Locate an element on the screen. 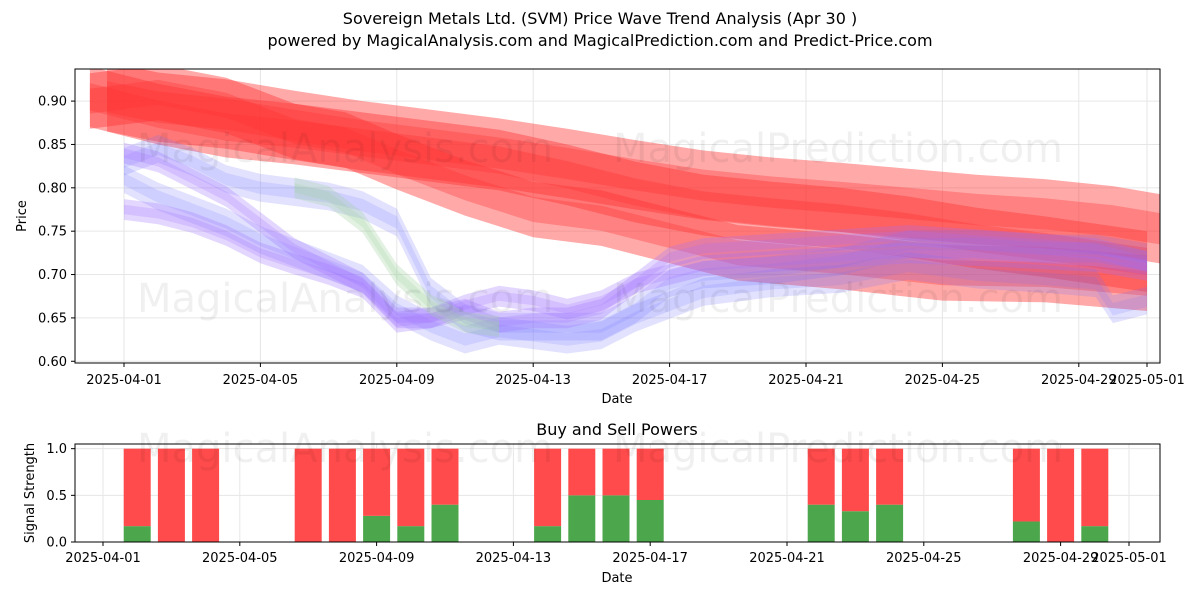 The width and height of the screenshot is (1200, 600). price-x-tick-label: 2025-04-05 is located at coordinates (261, 380).